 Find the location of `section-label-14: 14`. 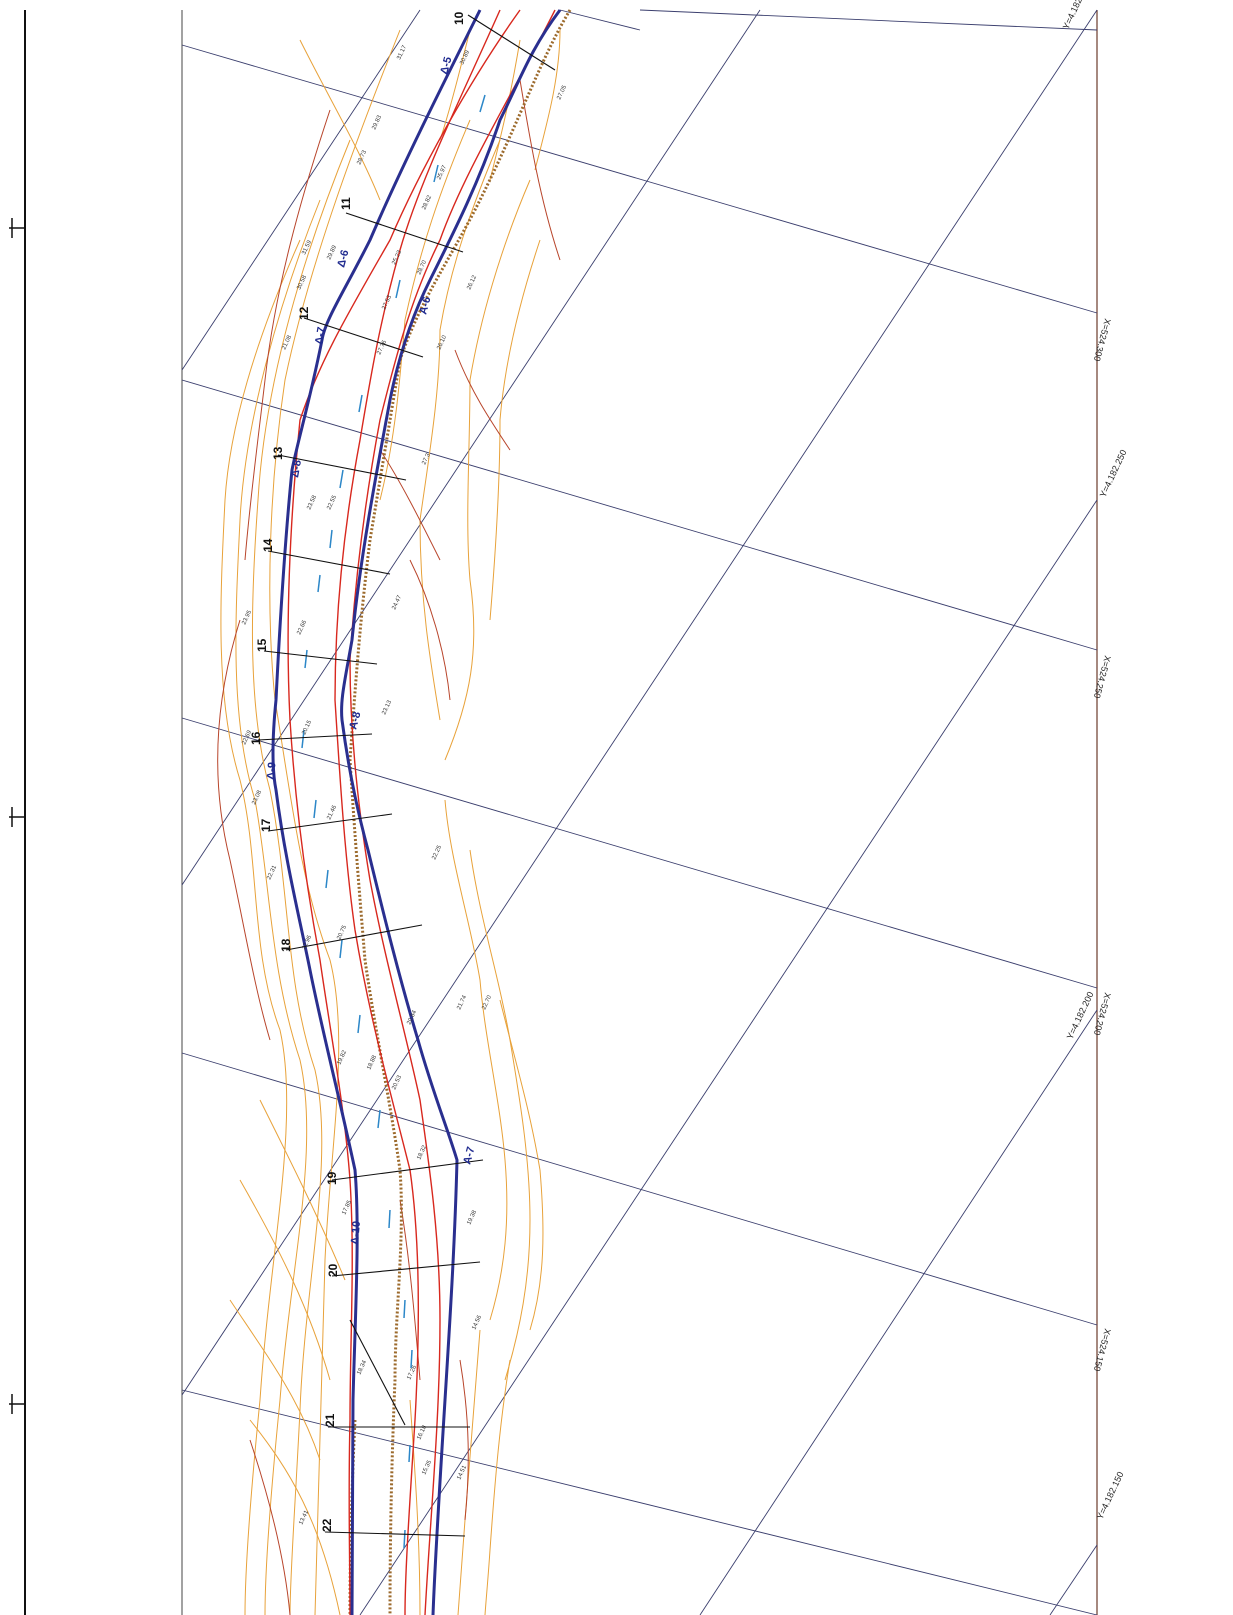

section-label-14: 14 is located at coordinates (268, 545).